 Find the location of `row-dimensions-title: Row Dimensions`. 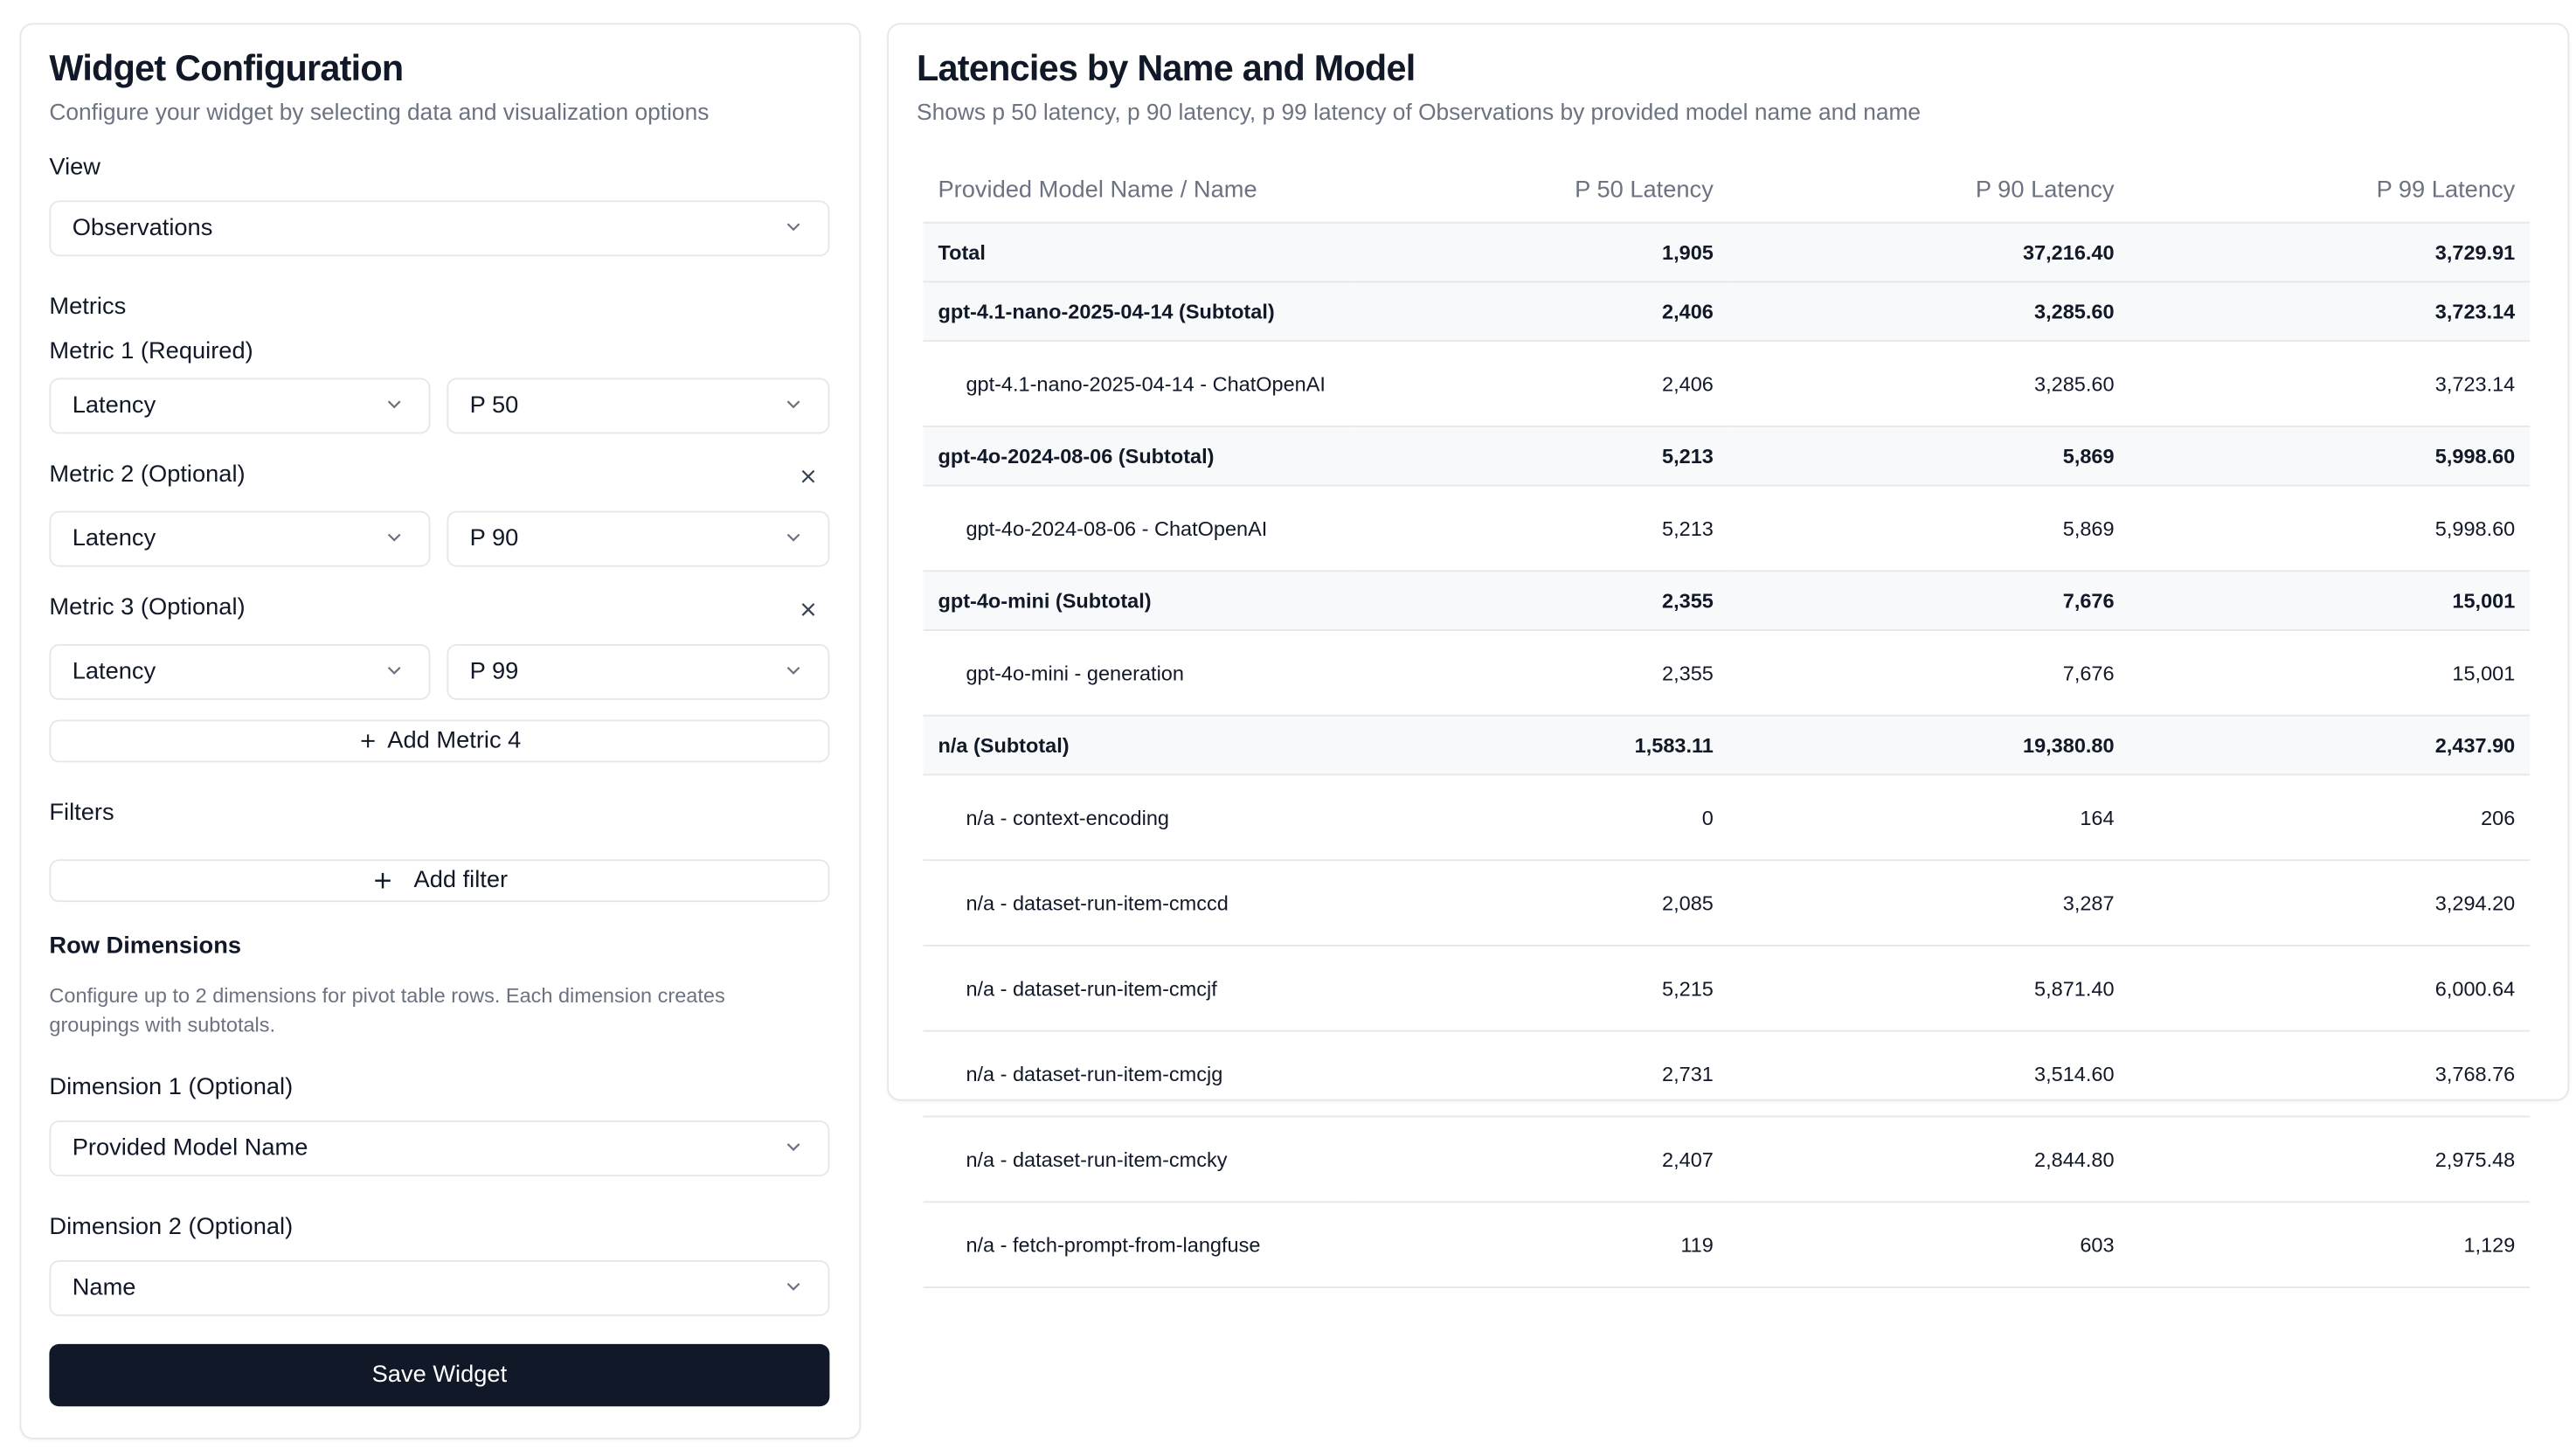

row-dimensions-title: Row Dimensions is located at coordinates (145, 946).